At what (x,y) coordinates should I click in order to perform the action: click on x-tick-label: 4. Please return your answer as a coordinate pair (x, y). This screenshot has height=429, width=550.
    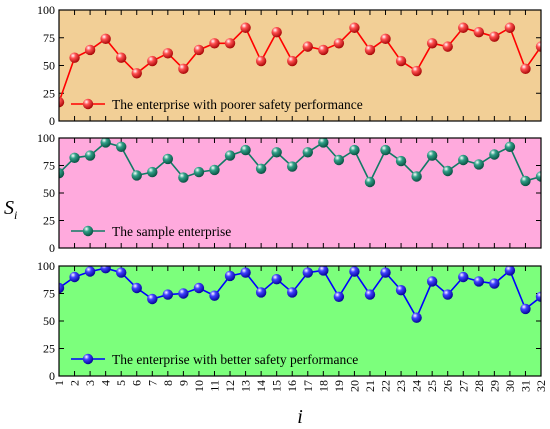
    Looking at the image, I should click on (106, 383).